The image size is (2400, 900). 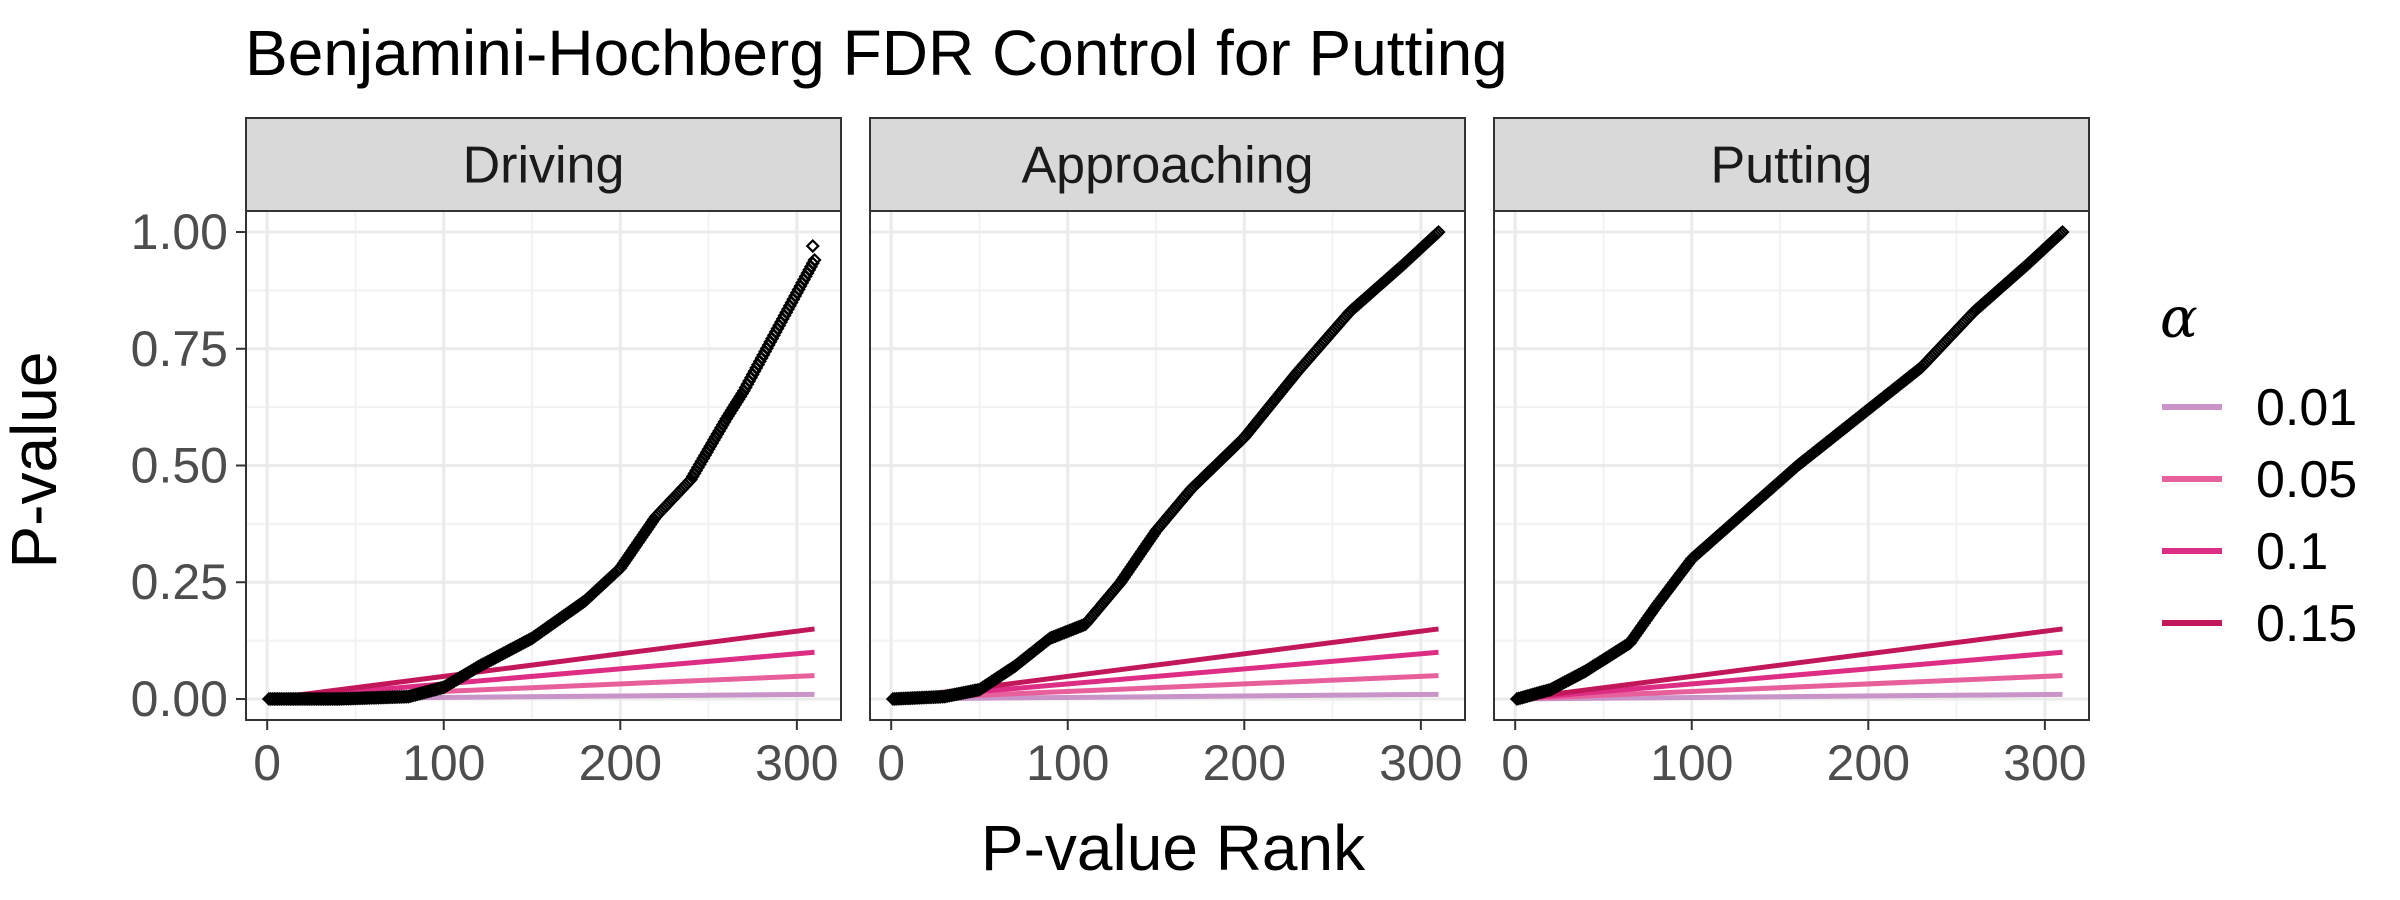 I want to click on legend-label: 0.1, so click(x=2292, y=552).